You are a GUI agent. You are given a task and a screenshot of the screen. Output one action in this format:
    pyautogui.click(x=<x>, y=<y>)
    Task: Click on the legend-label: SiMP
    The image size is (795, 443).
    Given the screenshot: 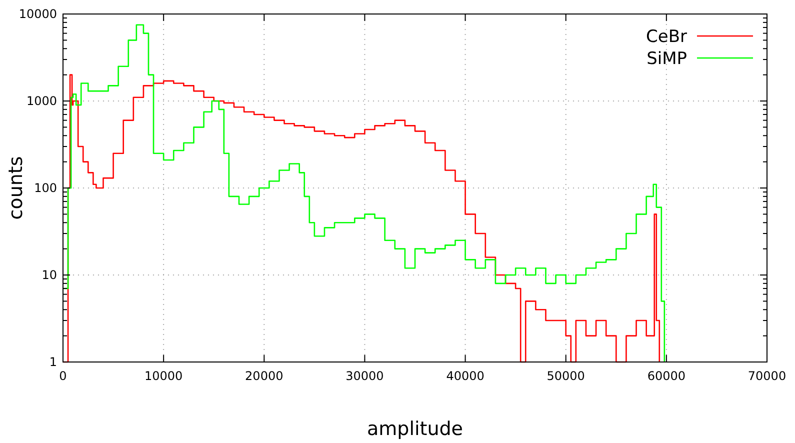 What is the action you would take?
    pyautogui.click(x=666, y=59)
    